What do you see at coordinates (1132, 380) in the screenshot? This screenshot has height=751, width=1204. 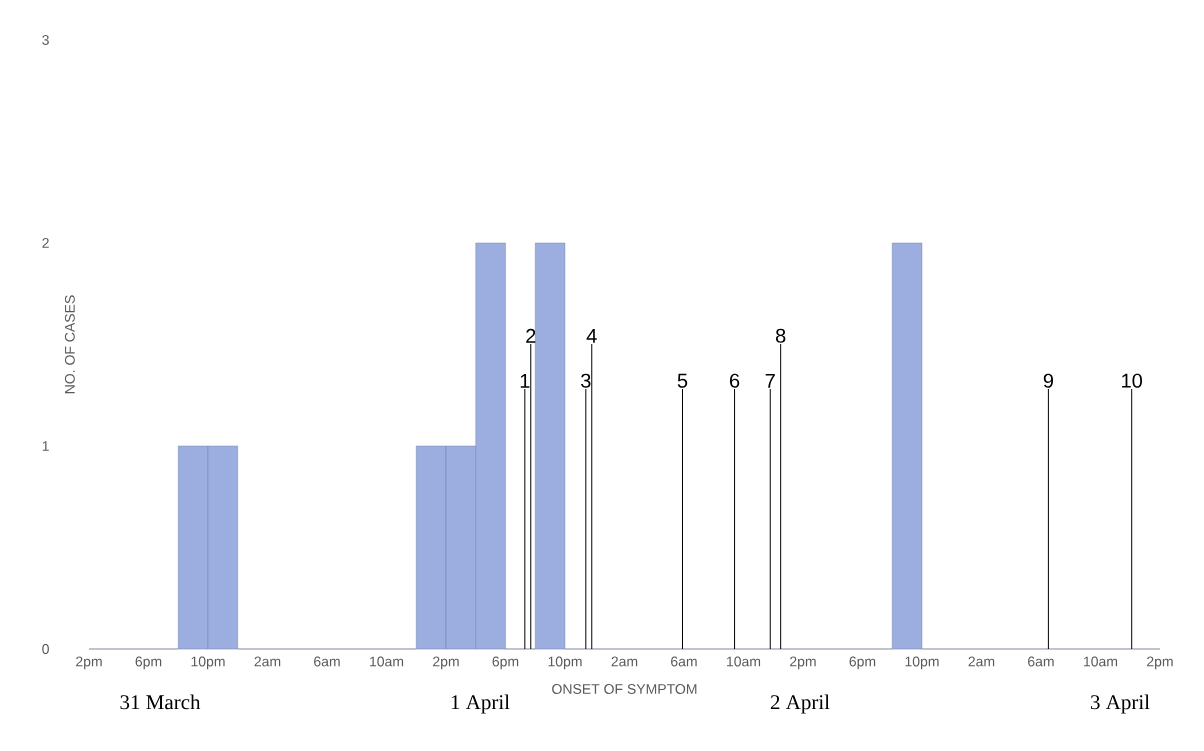 I see `ref-line-label: 10` at bounding box center [1132, 380].